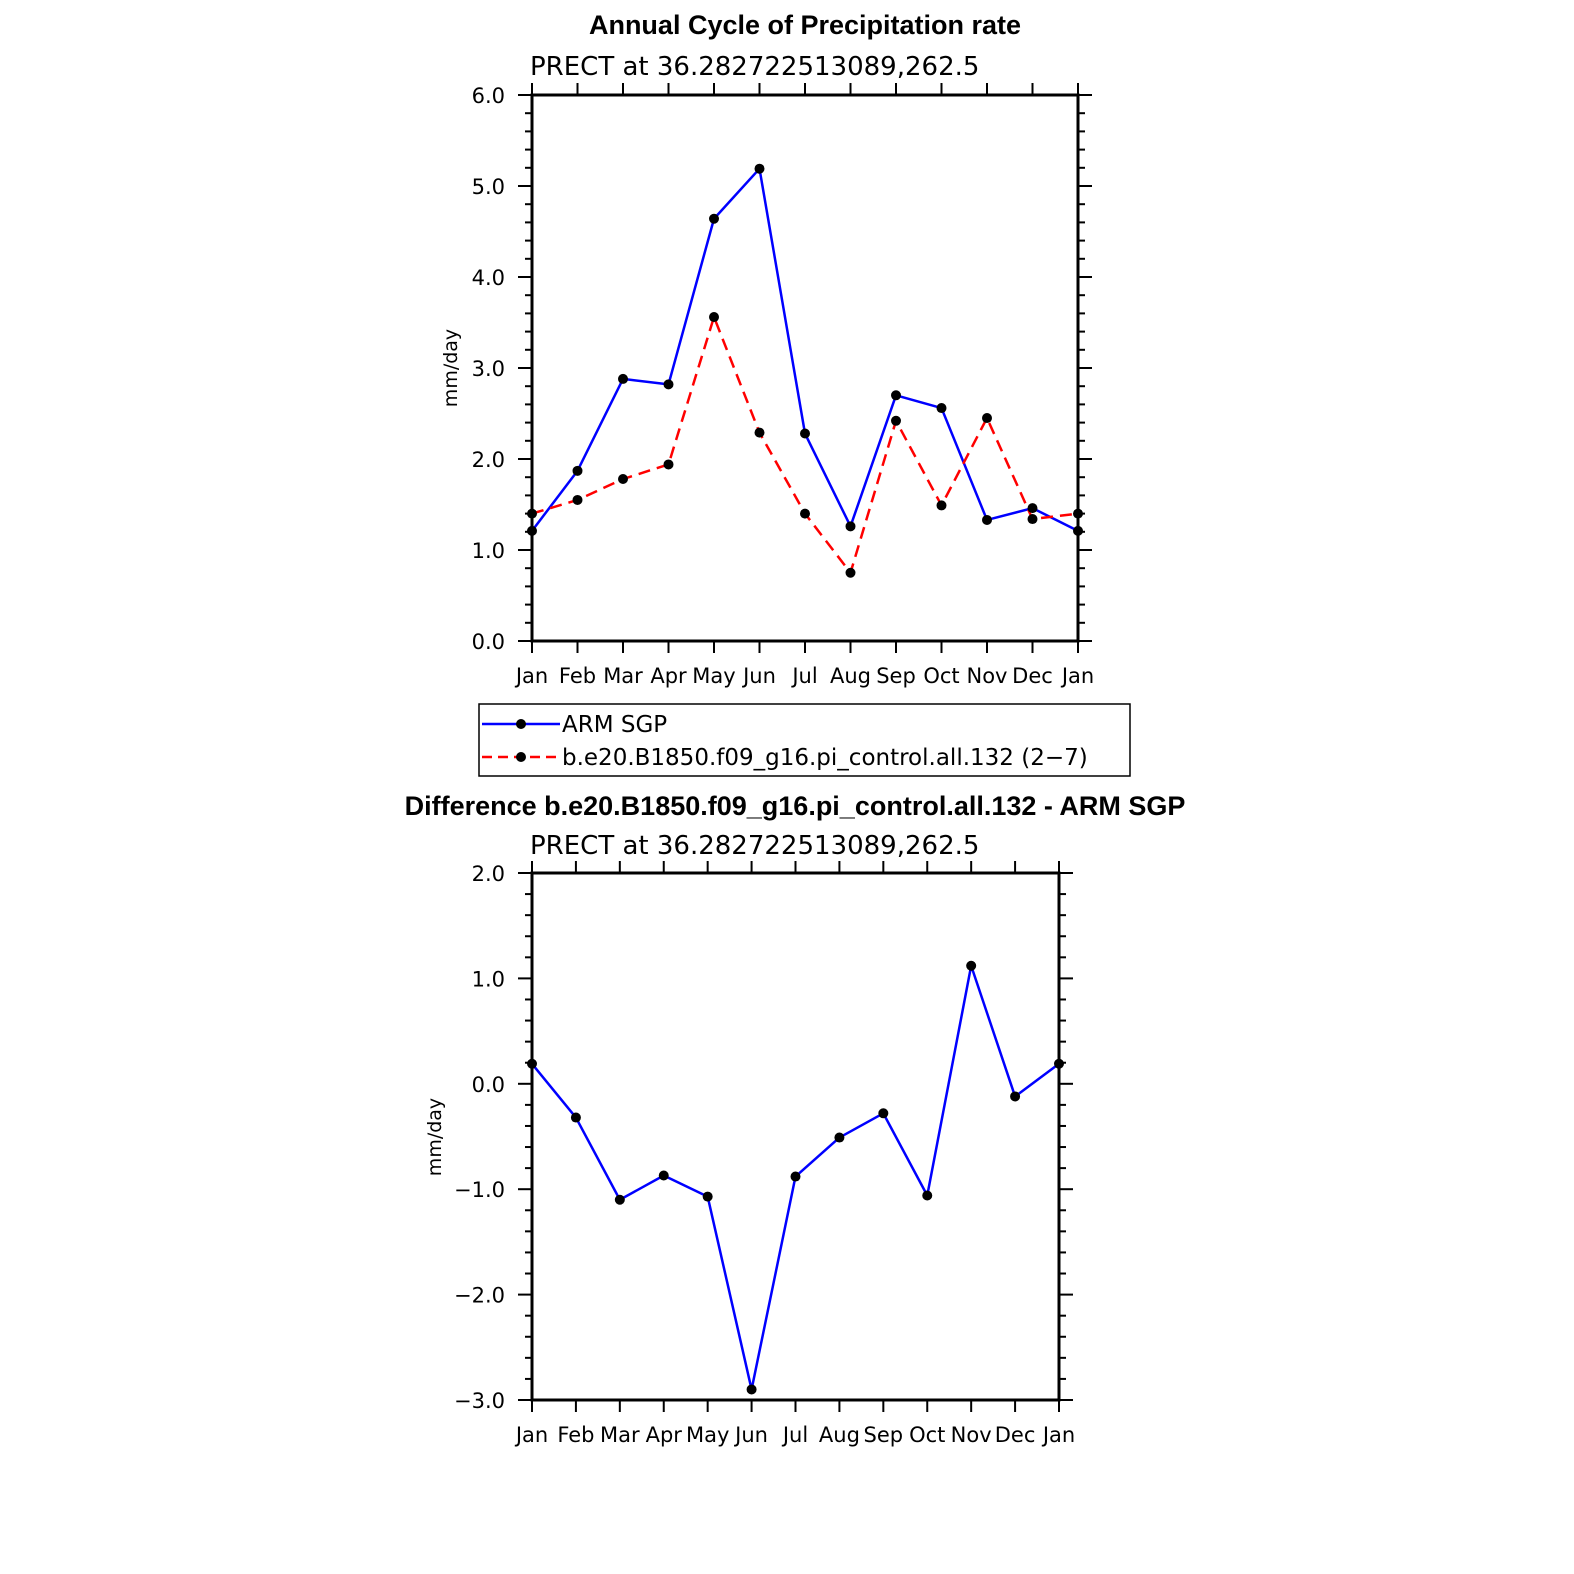 This screenshot has width=1574, height=1574. I want to click on chart1-ytick-label: 2.0, so click(488, 460).